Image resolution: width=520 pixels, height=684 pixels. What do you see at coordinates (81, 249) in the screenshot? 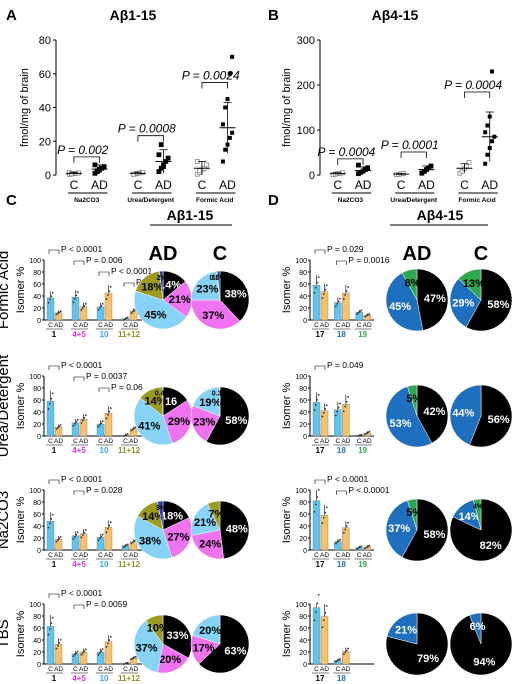
I see `p-value-label: P < 0.0001` at bounding box center [81, 249].